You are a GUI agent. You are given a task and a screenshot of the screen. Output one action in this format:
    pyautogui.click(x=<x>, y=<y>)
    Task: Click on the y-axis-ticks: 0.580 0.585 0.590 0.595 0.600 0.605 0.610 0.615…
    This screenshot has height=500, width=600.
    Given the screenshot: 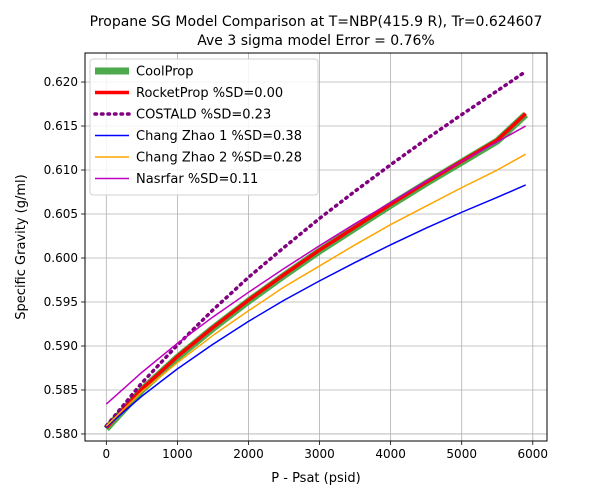 What is the action you would take?
    pyautogui.click(x=64, y=258)
    